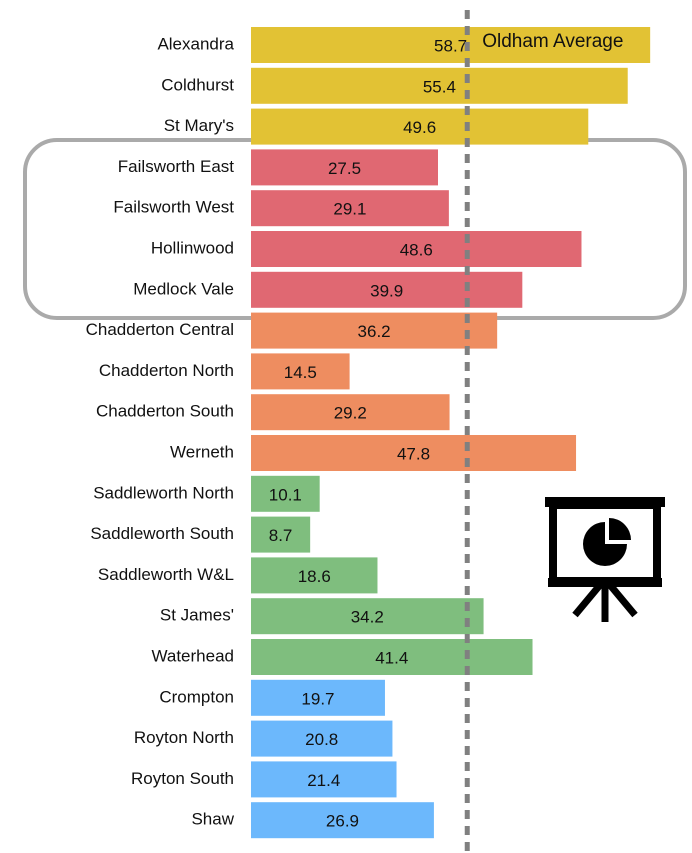 The width and height of the screenshot is (692, 853). What do you see at coordinates (166, 370) in the screenshot?
I see `category-label: Chadderton North` at bounding box center [166, 370].